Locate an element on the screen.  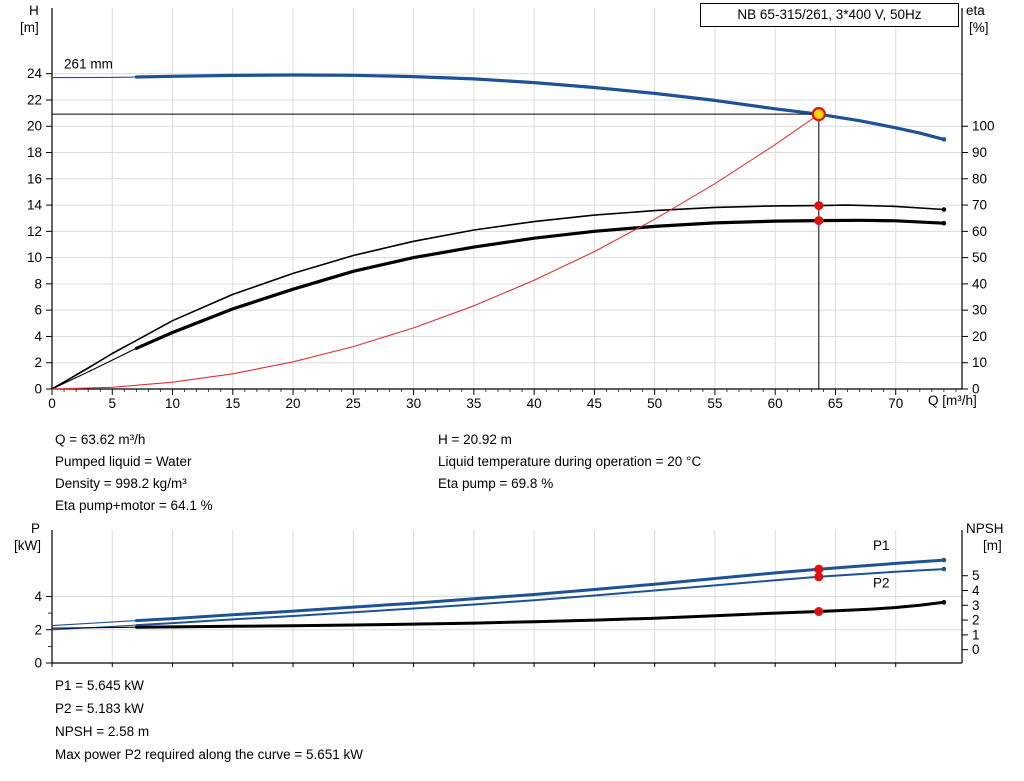
y-right-tick-label: 100 is located at coordinates (983, 126).